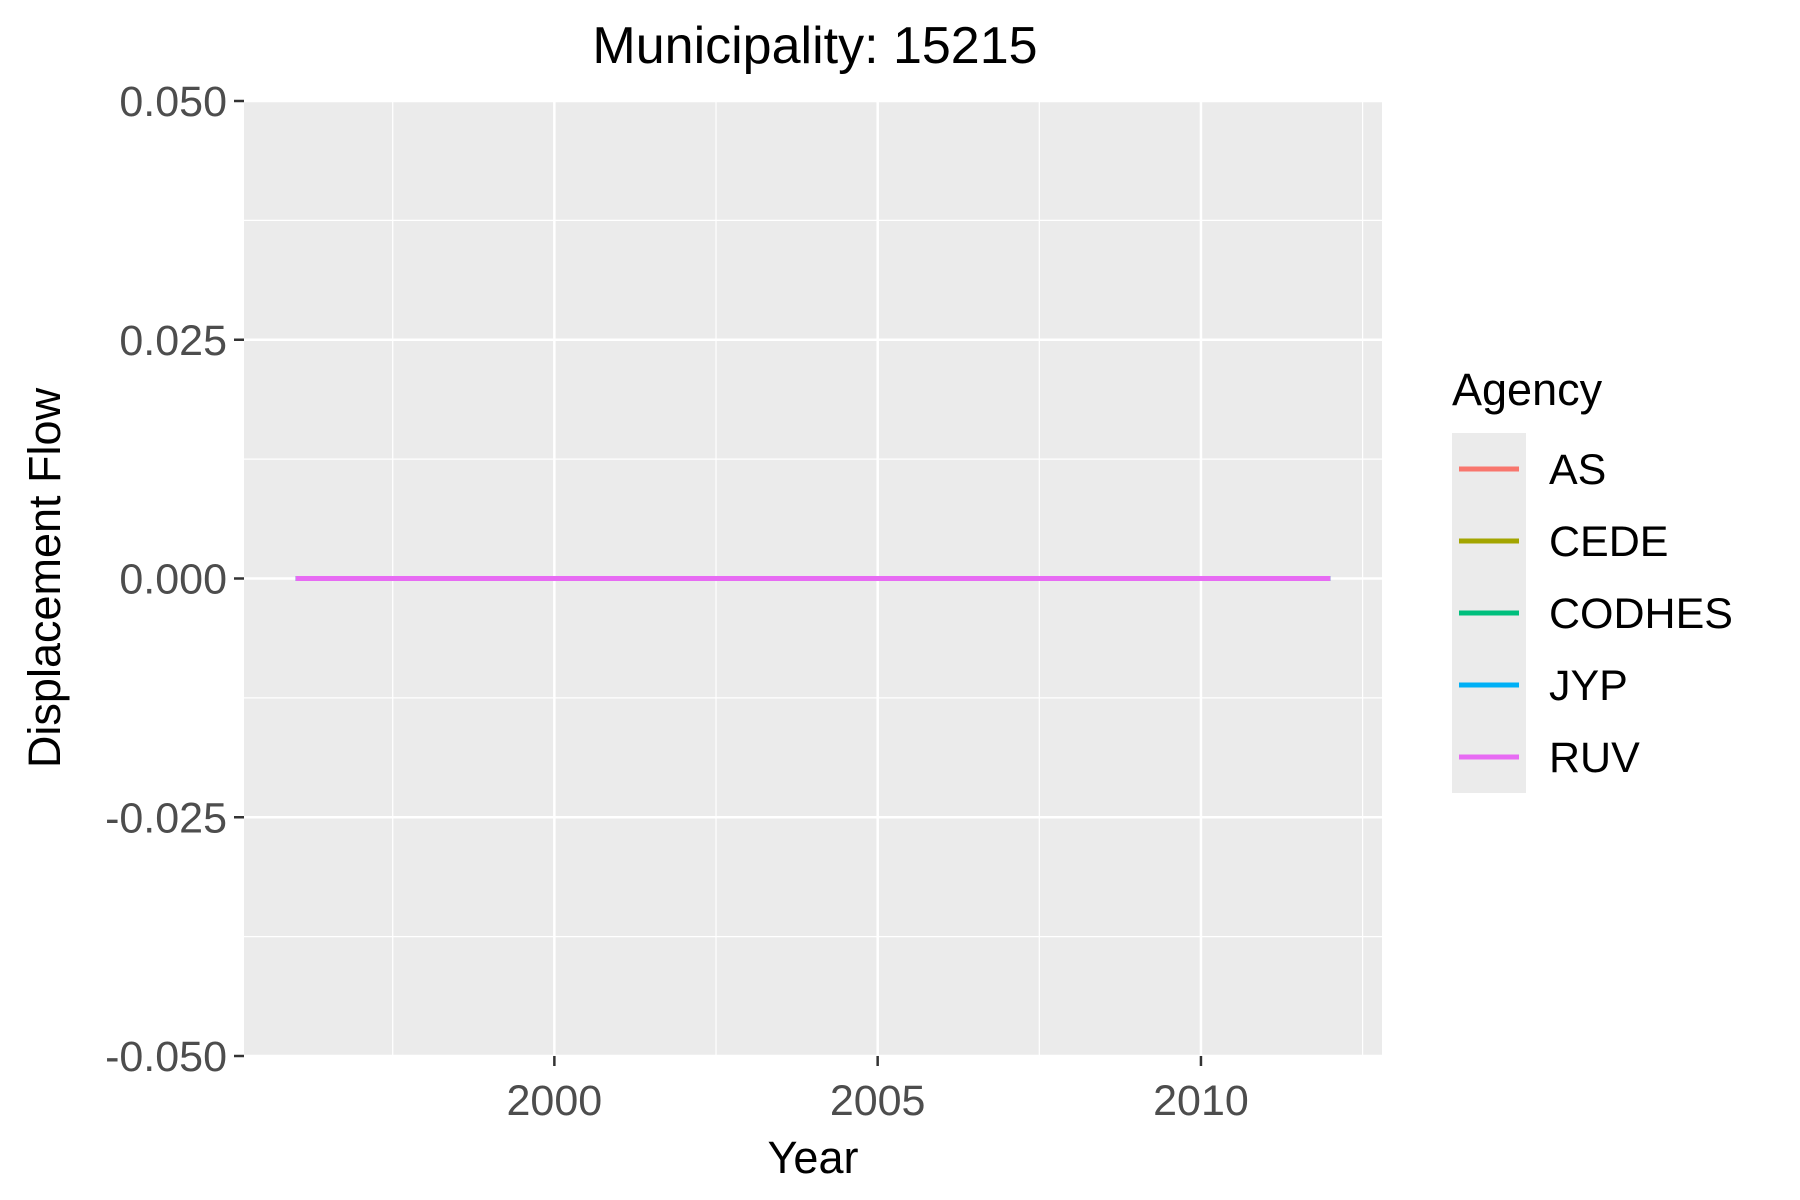 Image resolution: width=1800 pixels, height=1200 pixels. Describe the element at coordinates (1641, 614) in the screenshot. I see `legend-label-codhes: CODHES` at that location.